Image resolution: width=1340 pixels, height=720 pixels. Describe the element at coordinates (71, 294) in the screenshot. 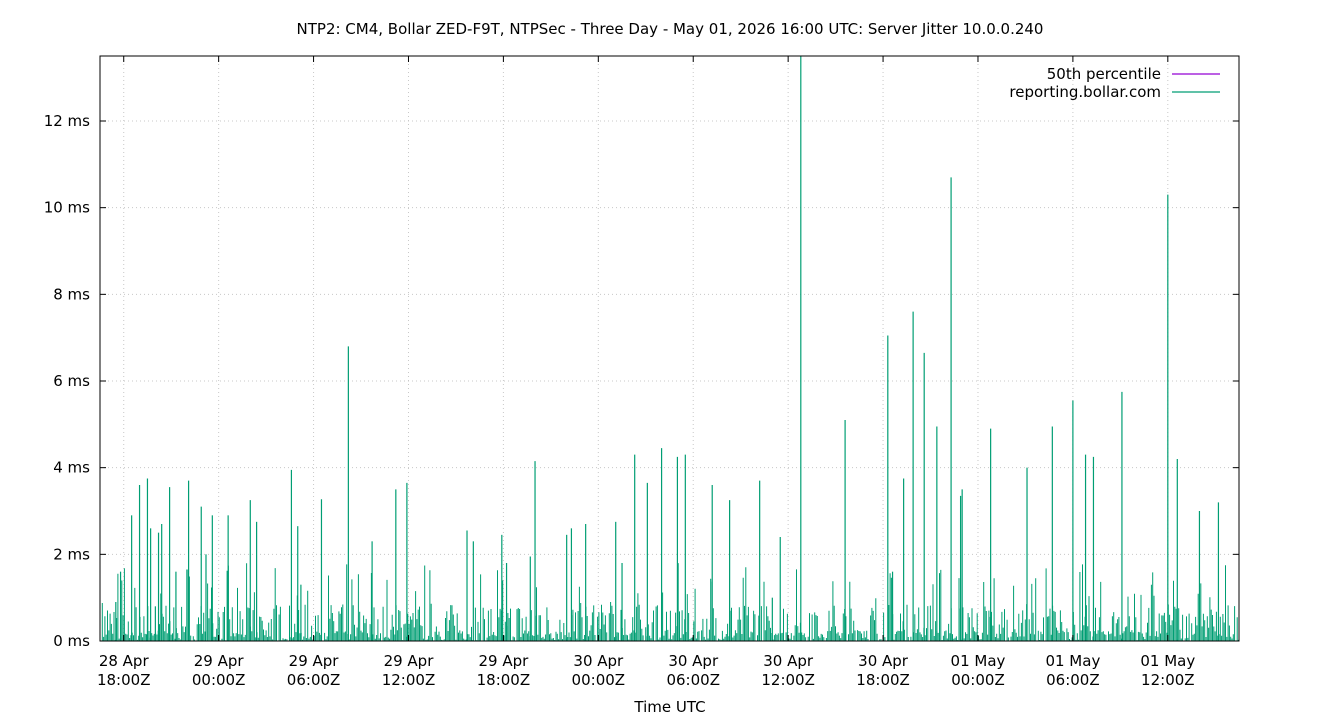

I see `y-tick-label: 8 ms` at that location.